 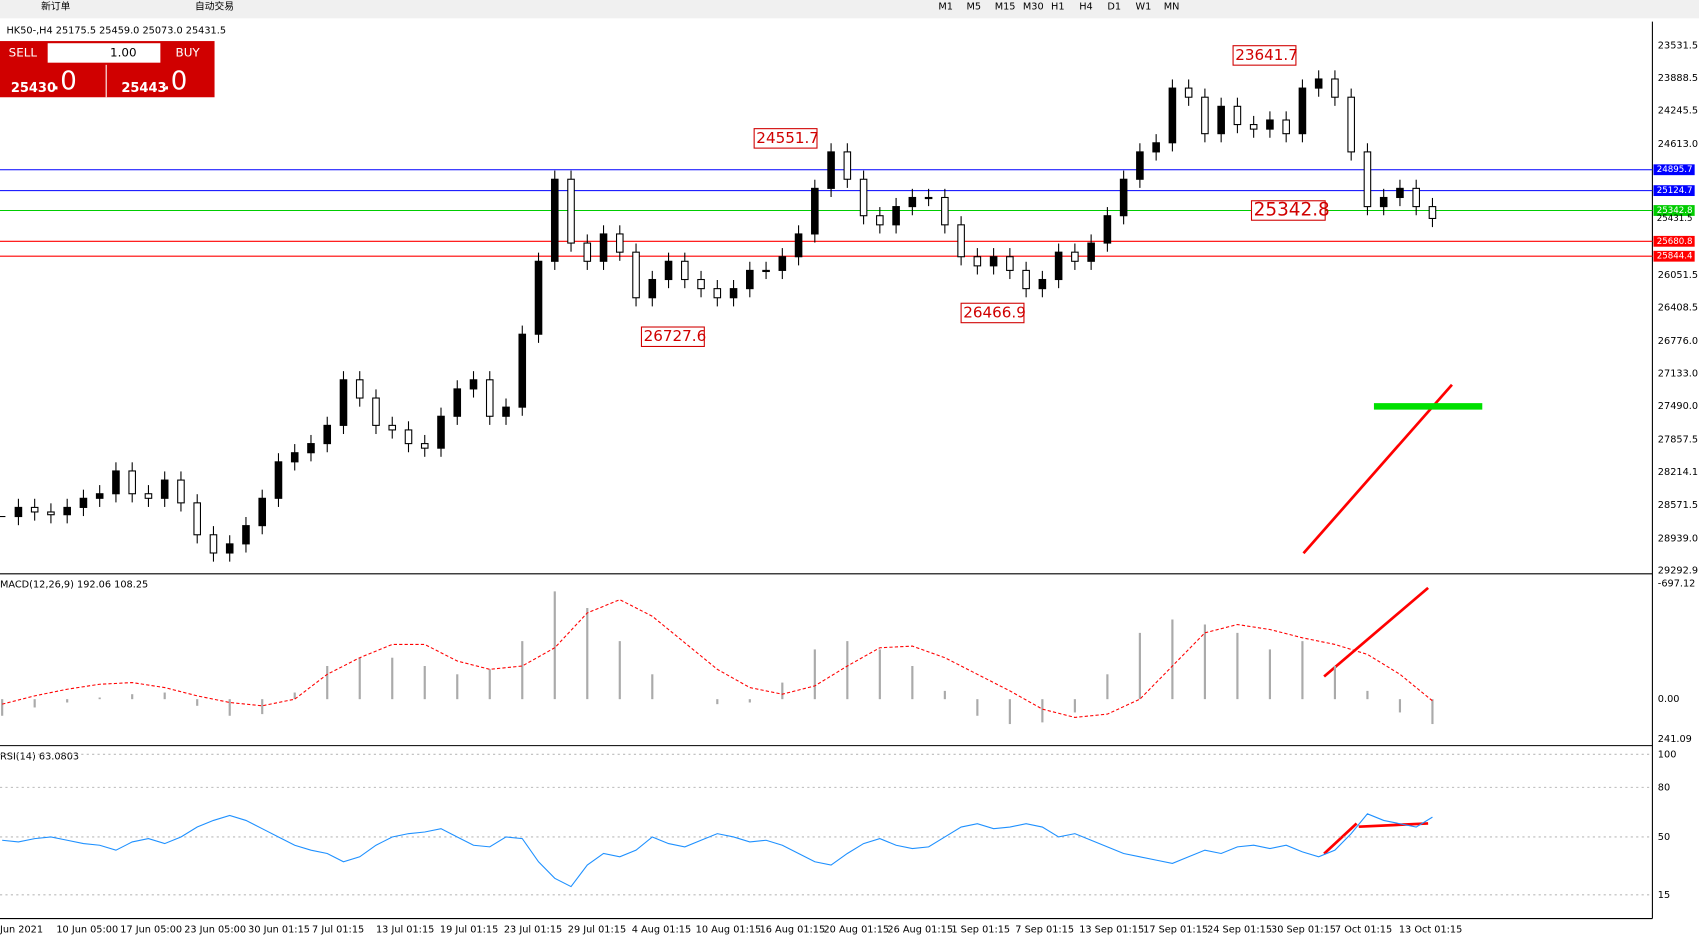 I want to click on current-price: 25431.5, so click(x=1675, y=219).